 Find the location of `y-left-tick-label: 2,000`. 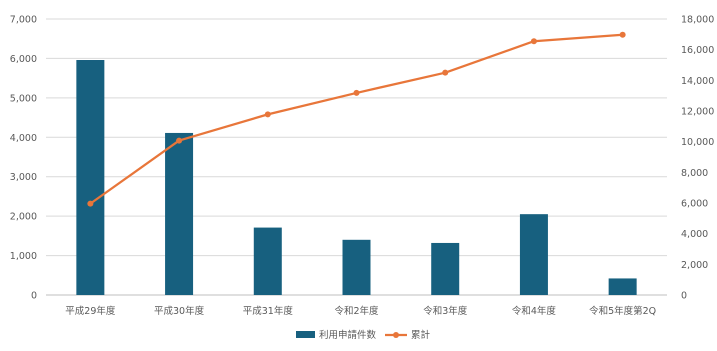

y-left-tick-label: 2,000 is located at coordinates (23, 217).